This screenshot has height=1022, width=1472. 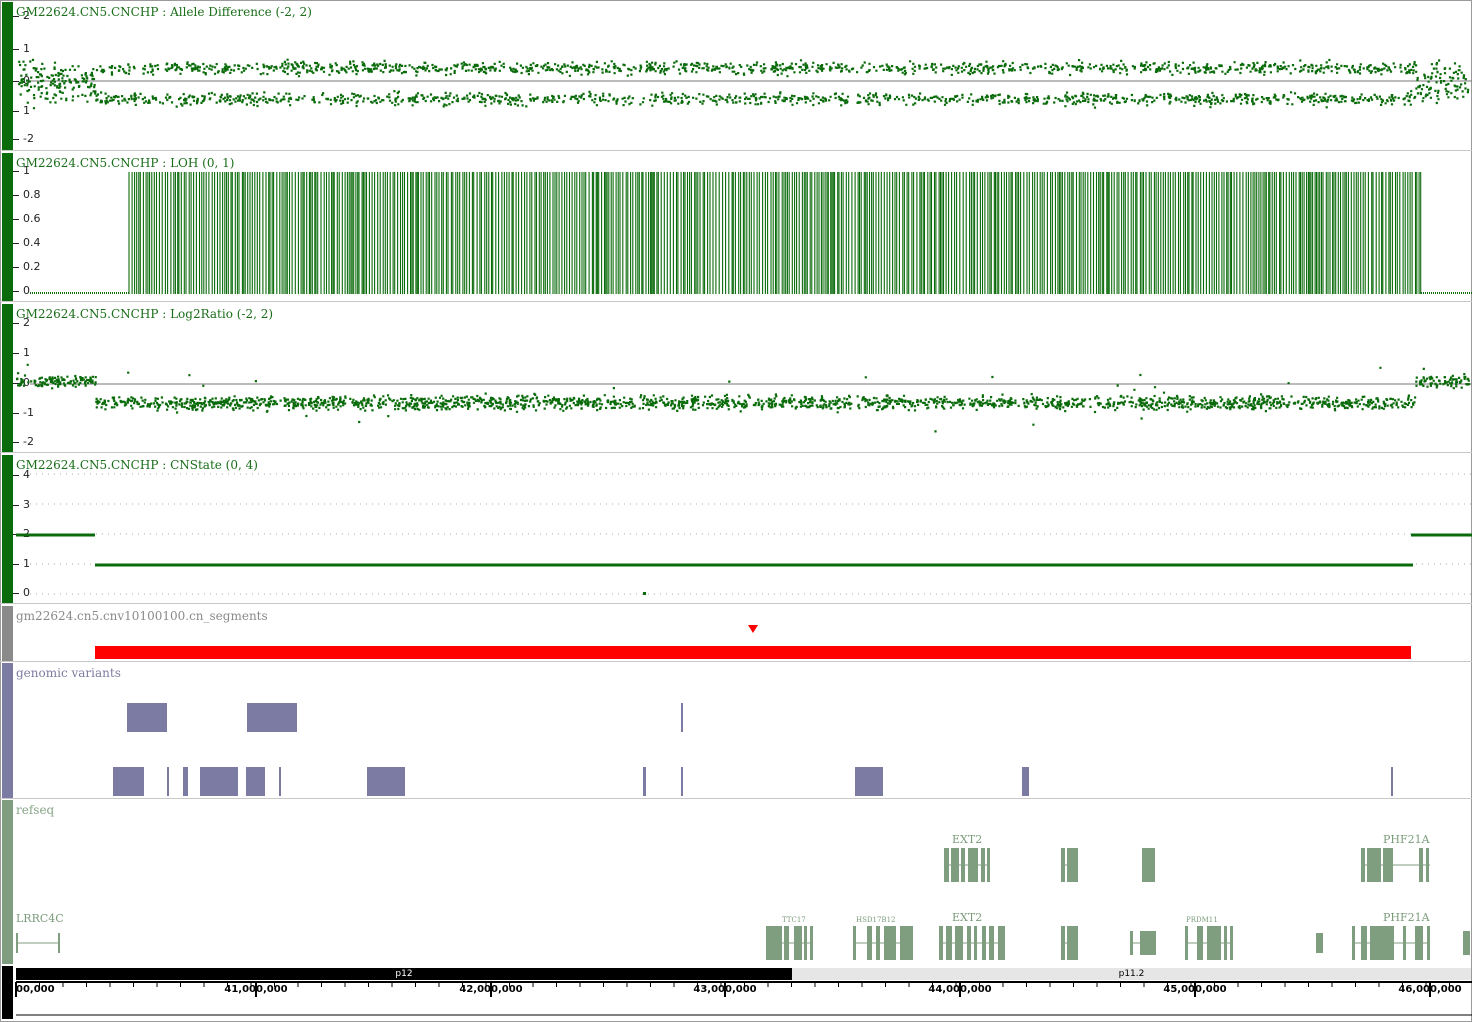 What do you see at coordinates (743, 974) in the screenshot?
I see `chromosome-ideogram: p12 p11.2` at bounding box center [743, 974].